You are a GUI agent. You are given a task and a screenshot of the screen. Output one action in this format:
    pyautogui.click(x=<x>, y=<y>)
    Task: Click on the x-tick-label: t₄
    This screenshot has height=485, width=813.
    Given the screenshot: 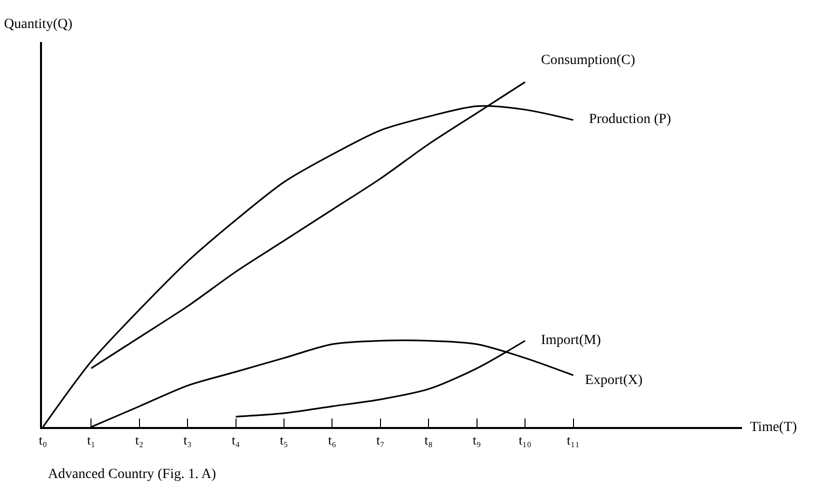 What is the action you would take?
    pyautogui.click(x=236, y=440)
    